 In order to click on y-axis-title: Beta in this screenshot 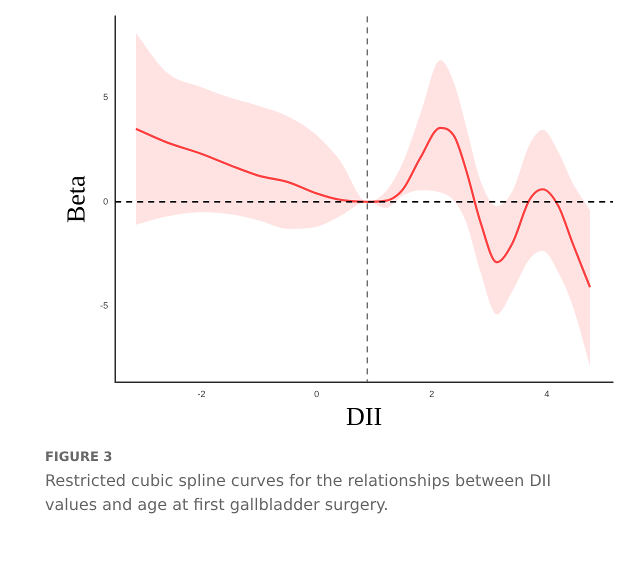, I will do `click(75, 199)`.